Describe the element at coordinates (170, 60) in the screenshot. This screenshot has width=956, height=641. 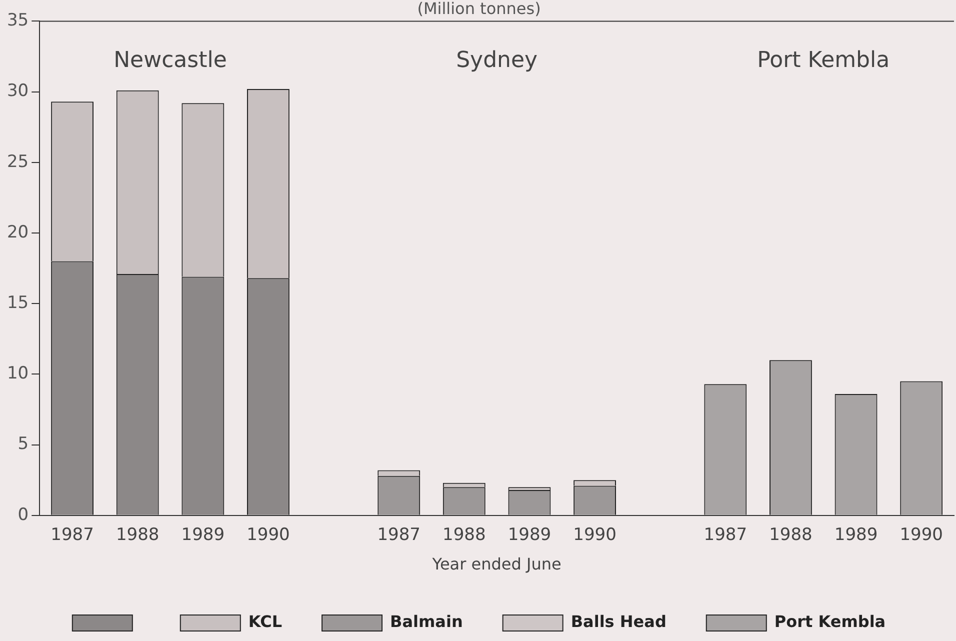
I see `annotation: Newcastle` at that location.